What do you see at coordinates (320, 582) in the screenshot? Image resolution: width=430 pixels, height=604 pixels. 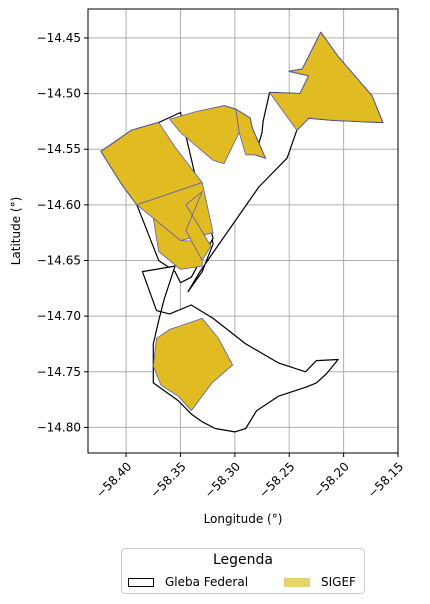 I see `legend-item-sigef: SIGEF` at bounding box center [320, 582].